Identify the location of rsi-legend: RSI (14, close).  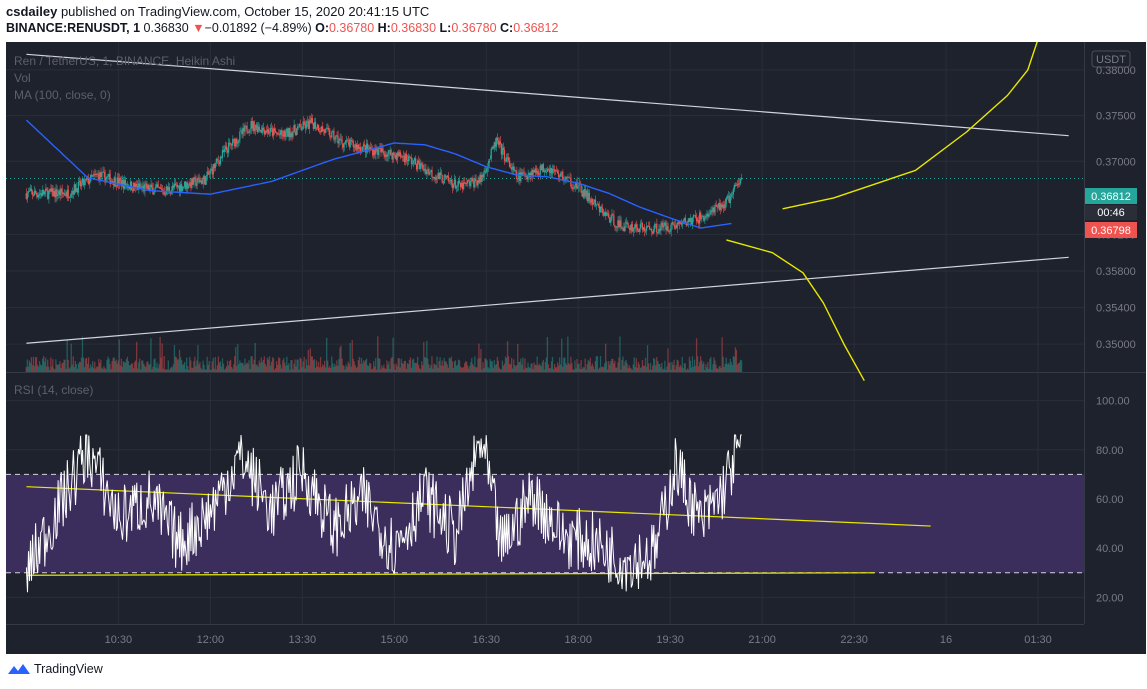
(53, 390).